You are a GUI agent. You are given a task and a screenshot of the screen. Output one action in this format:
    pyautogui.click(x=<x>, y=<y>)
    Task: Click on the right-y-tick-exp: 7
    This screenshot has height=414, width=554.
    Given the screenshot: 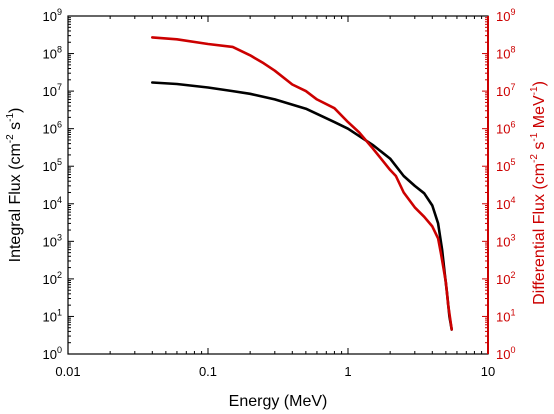 What is the action you would take?
    pyautogui.click(x=512, y=87)
    